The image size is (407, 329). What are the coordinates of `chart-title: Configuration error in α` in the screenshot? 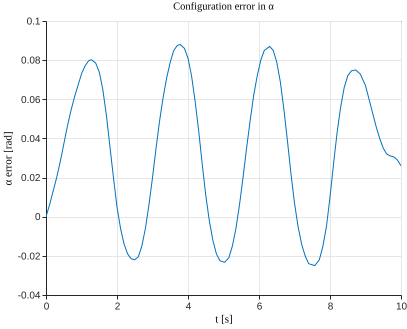 It's located at (223, 7).